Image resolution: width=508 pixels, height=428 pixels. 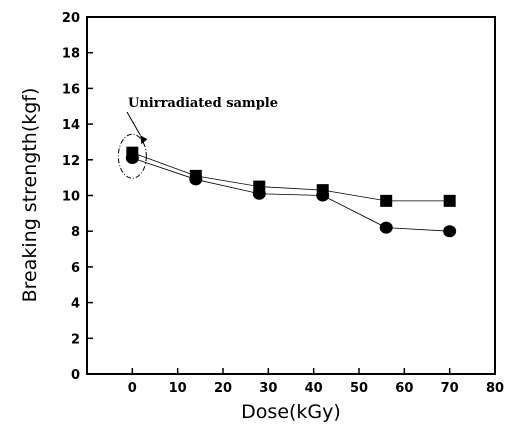 What do you see at coordinates (75, 375) in the screenshot?
I see `y-tick-label: 0` at bounding box center [75, 375].